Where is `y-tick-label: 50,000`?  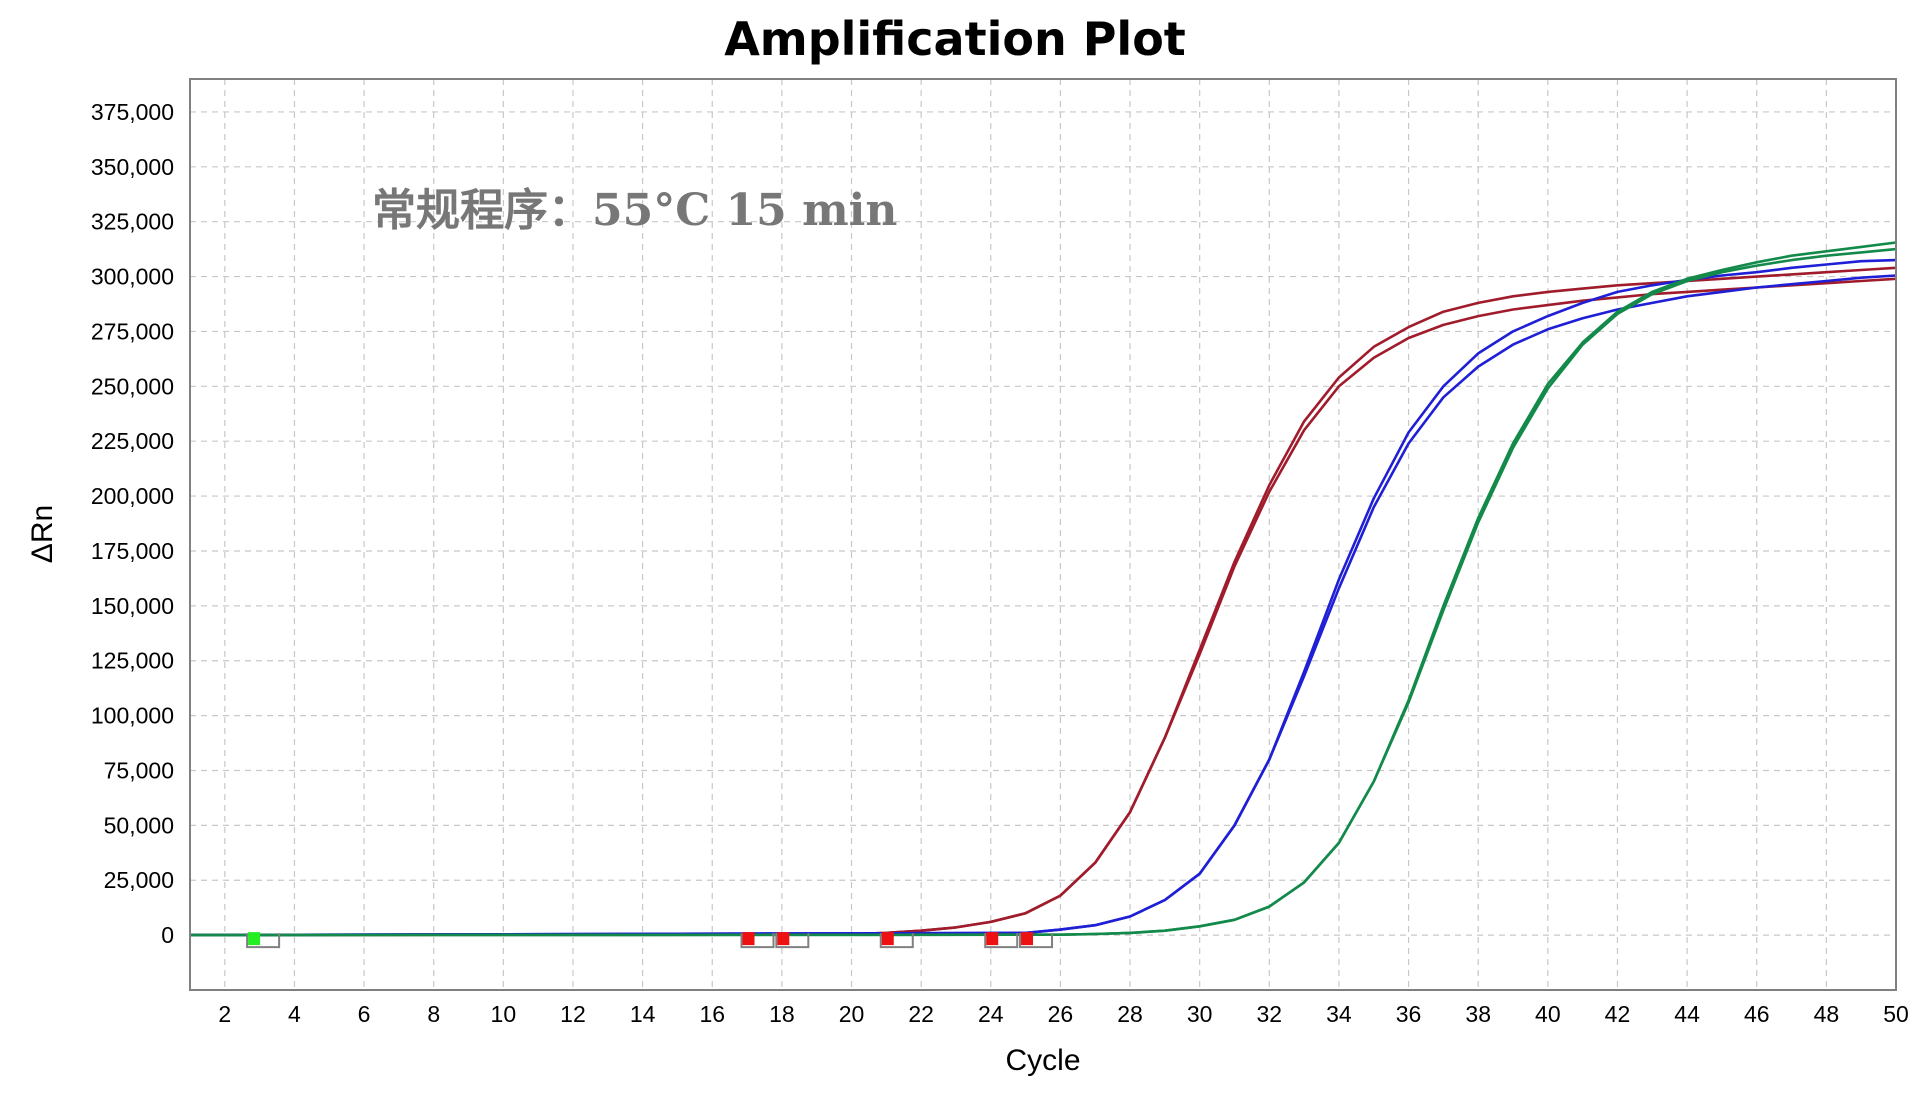 y-tick-label: 50,000 is located at coordinates (139, 825).